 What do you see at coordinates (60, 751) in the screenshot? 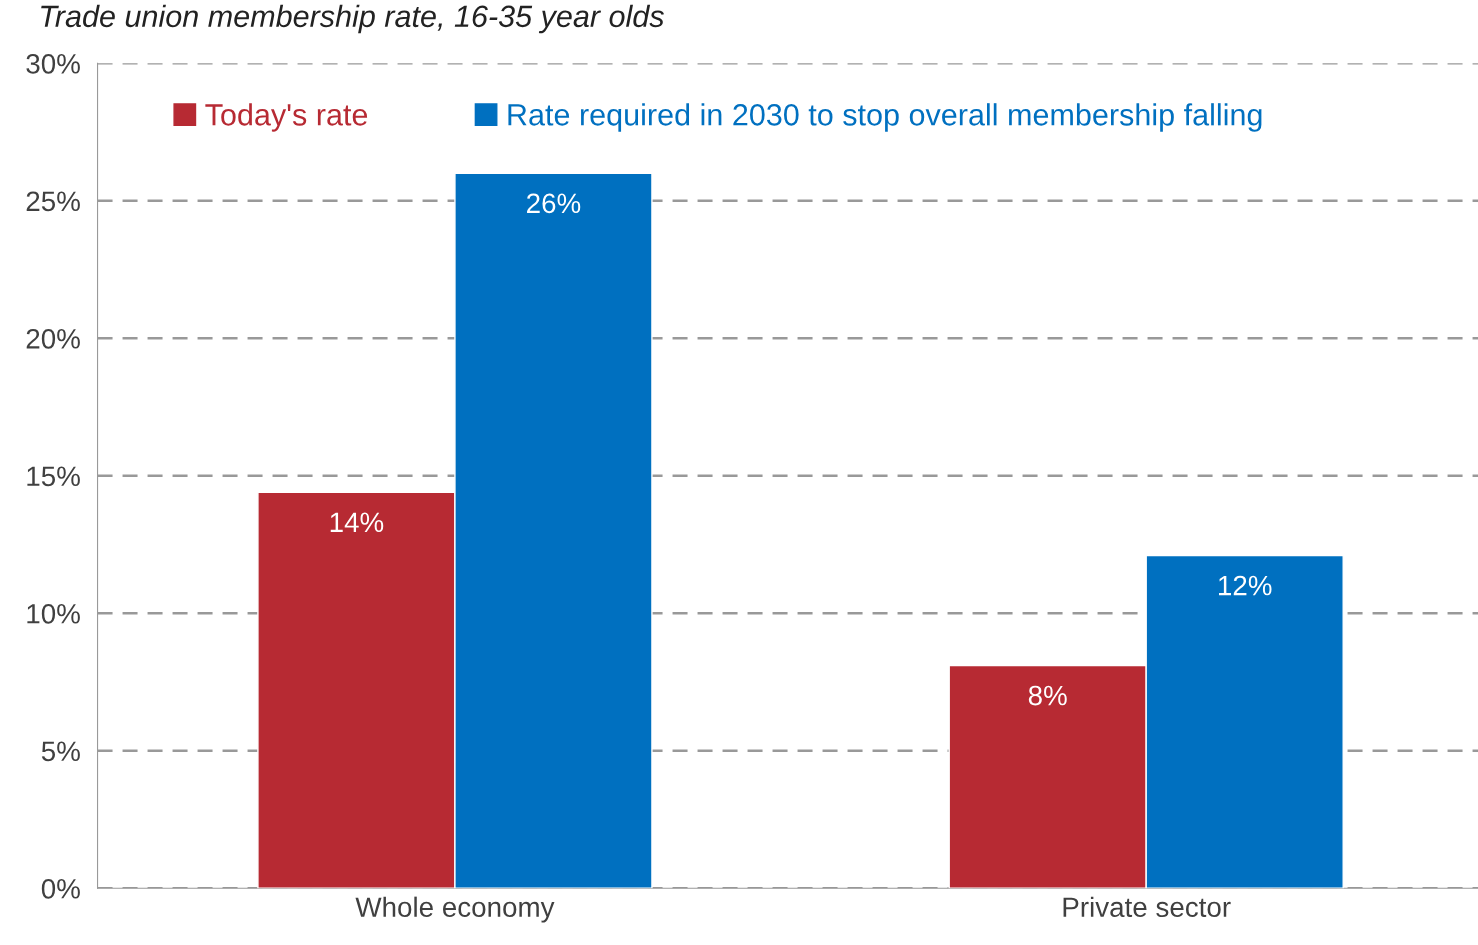
I see `y-tick-label: 5%` at bounding box center [60, 751].